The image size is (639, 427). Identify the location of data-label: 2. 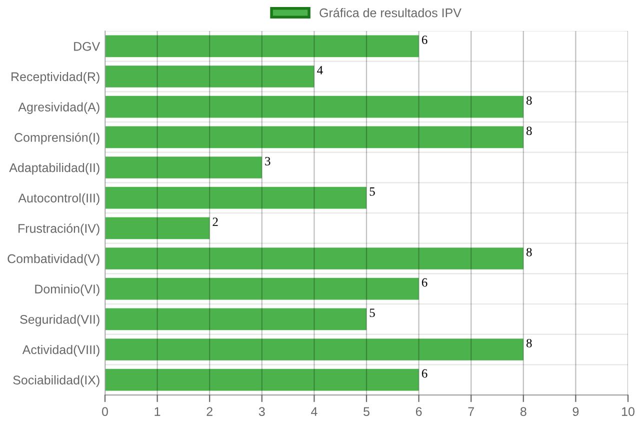
(215, 222).